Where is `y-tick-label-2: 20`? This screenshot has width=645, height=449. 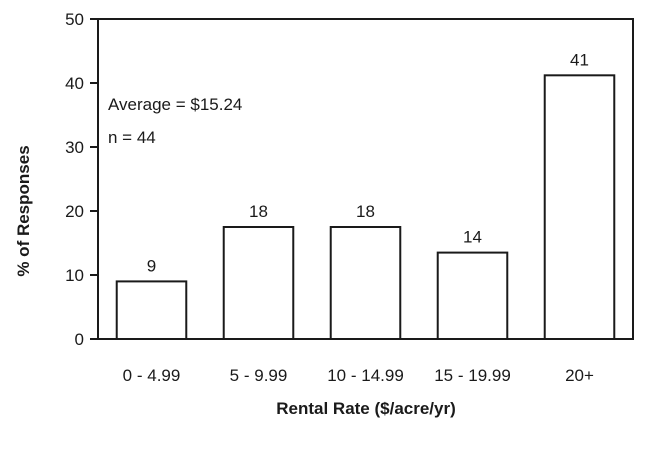 y-tick-label-2: 20 is located at coordinates (74, 211).